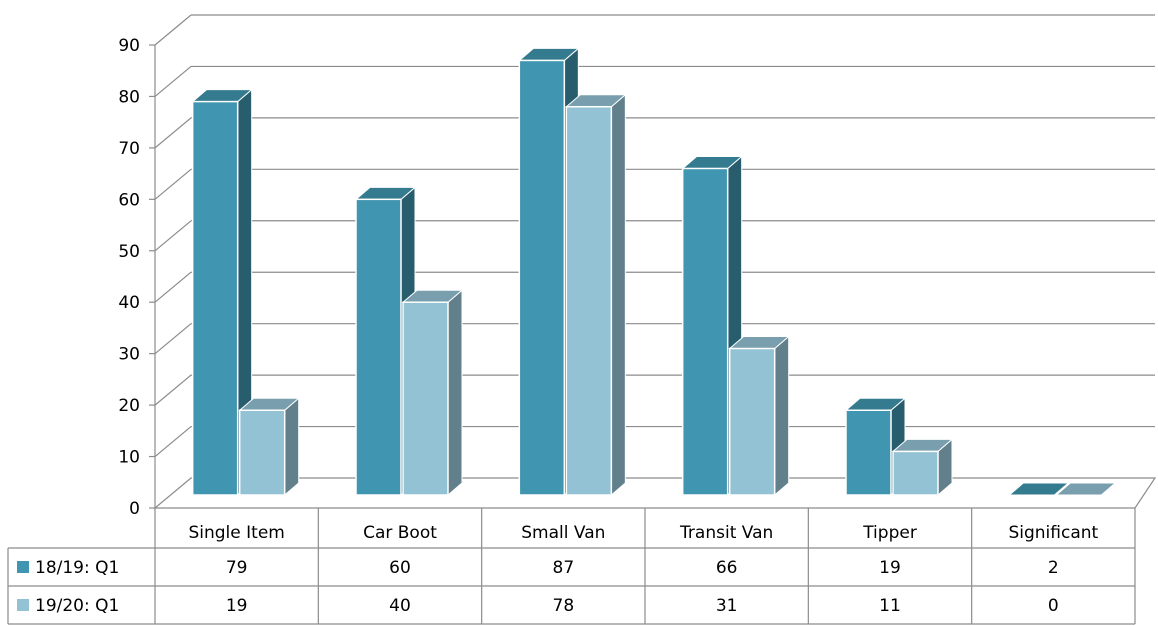 This screenshot has width=1158, height=626. Describe the element at coordinates (129, 355) in the screenshot. I see `y-tick-label: 30` at that location.